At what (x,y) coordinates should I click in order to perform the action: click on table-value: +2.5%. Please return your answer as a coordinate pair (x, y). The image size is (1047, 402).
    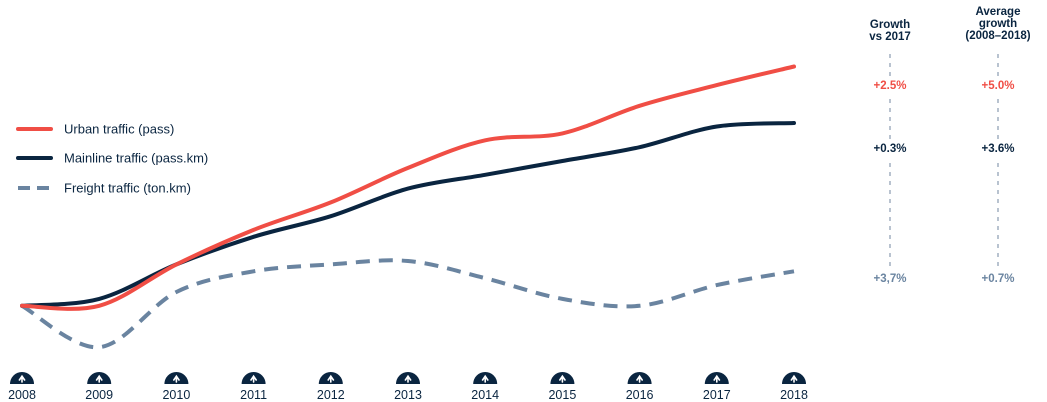
    Looking at the image, I should click on (890, 86).